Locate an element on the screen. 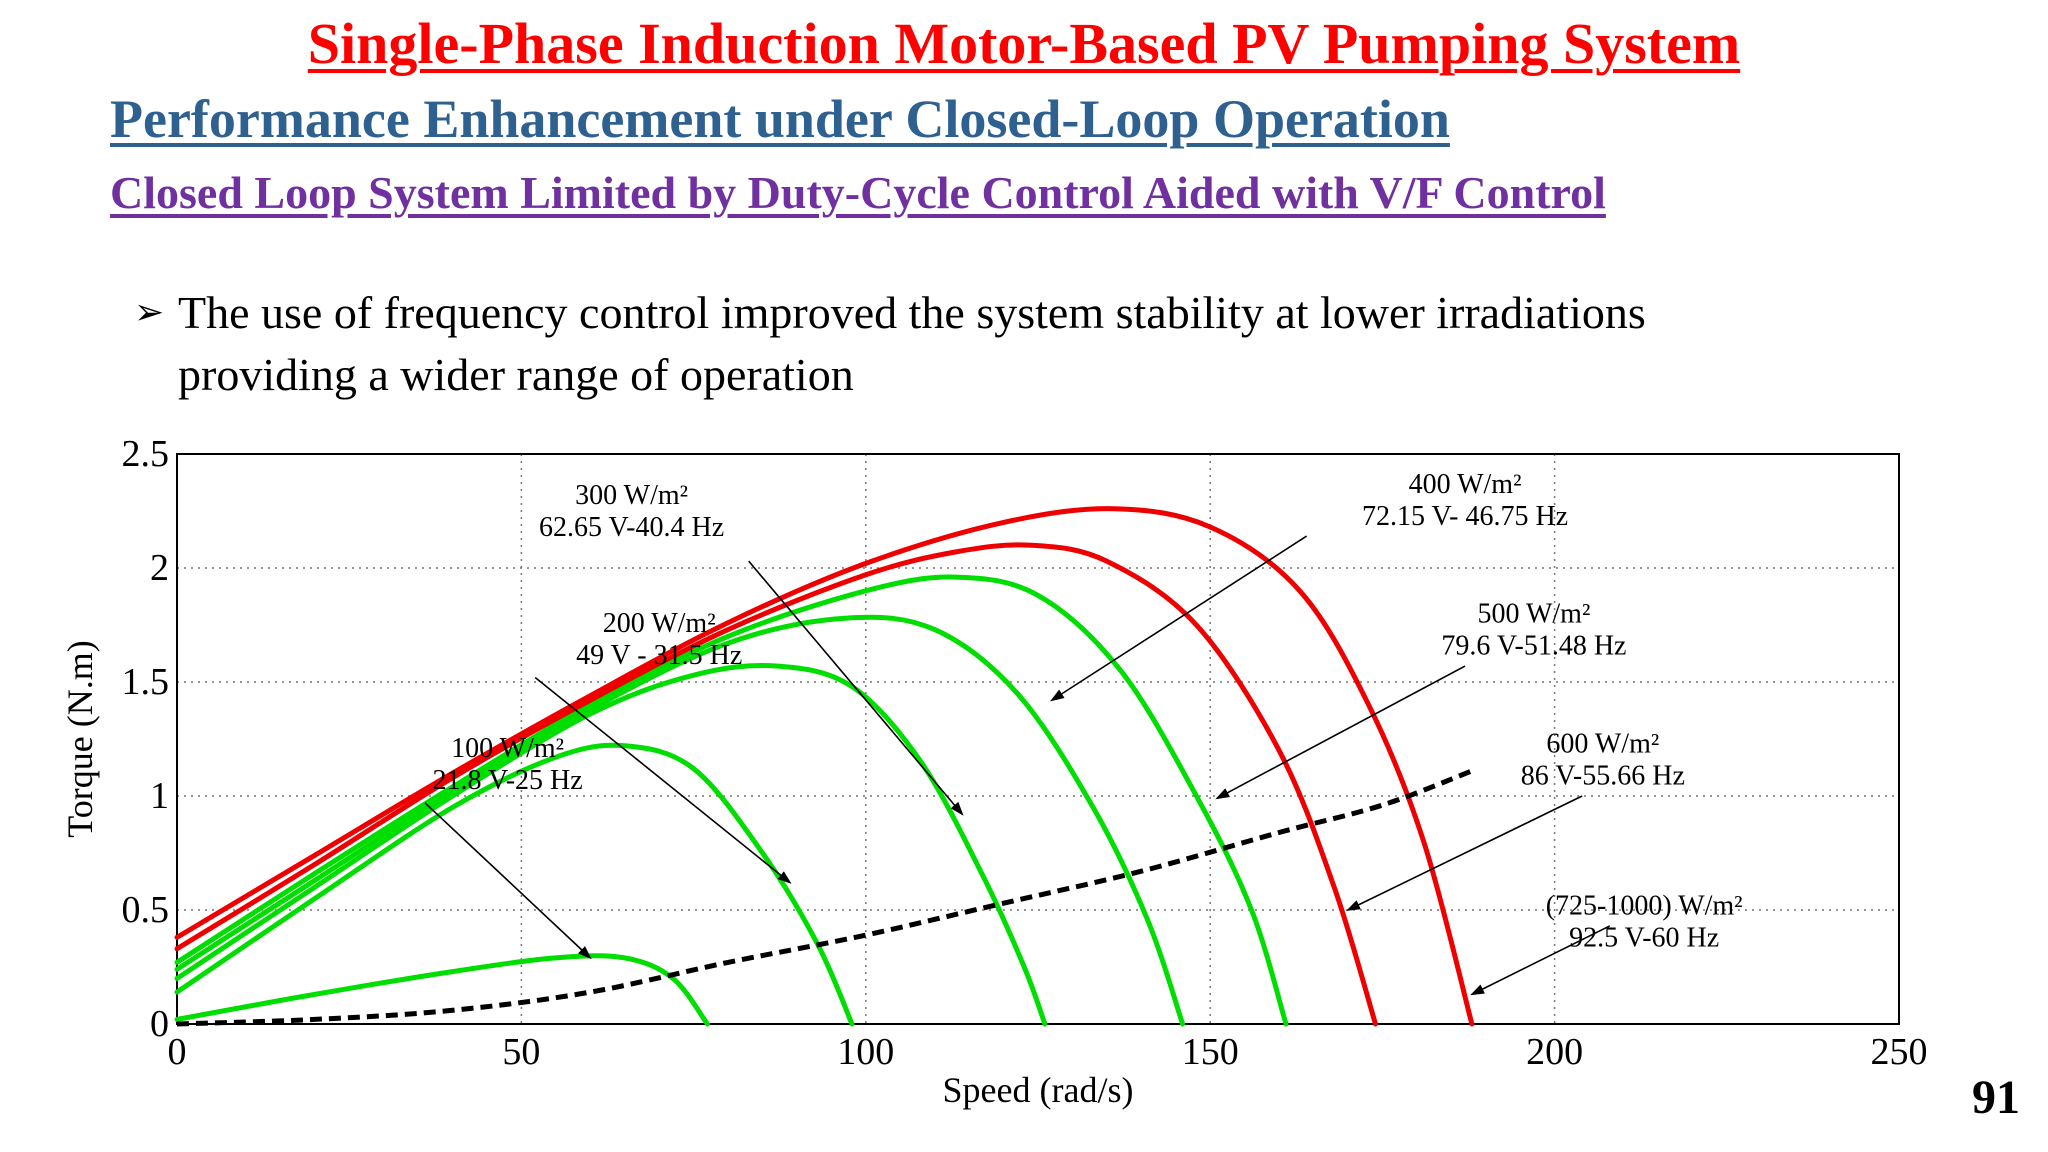 This screenshot has width=2048, height=1152. x-tick-label: 200 is located at coordinates (1554, 1052).